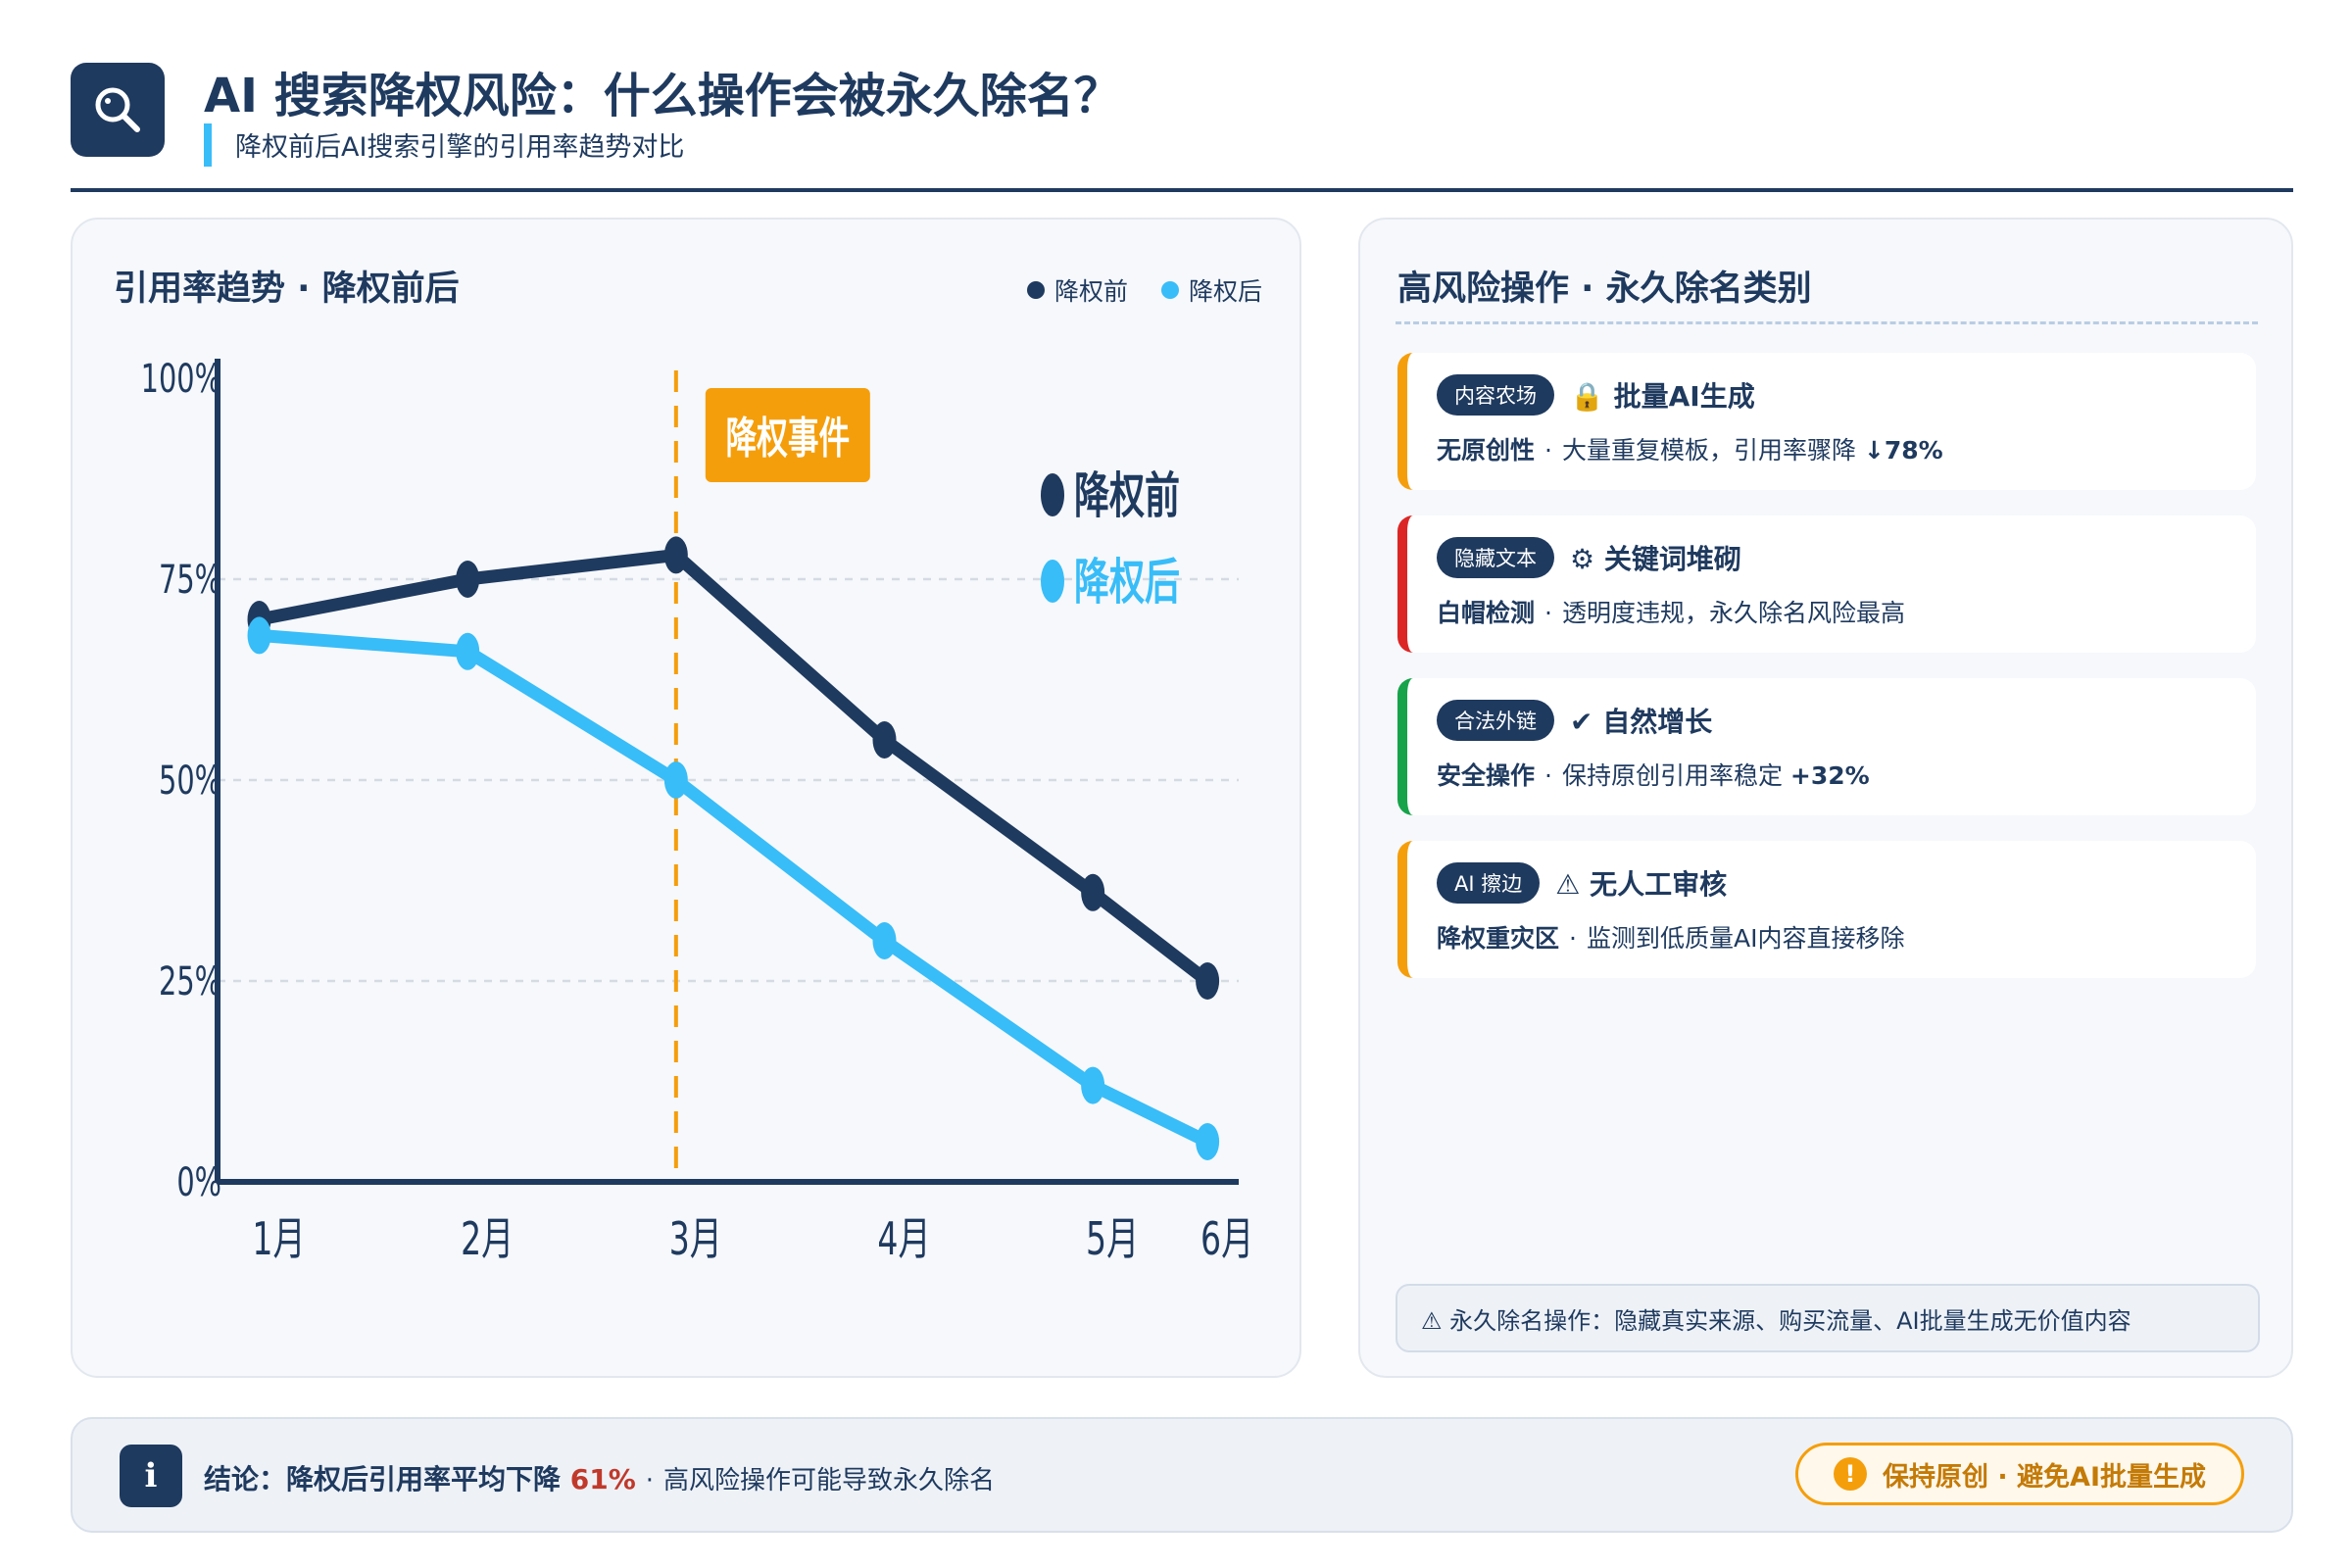 The height and width of the screenshot is (1568, 2352). Describe the element at coordinates (1712, 450) in the screenshot. I see `risk-detail: 大量重复模板，引用率骤降` at that location.